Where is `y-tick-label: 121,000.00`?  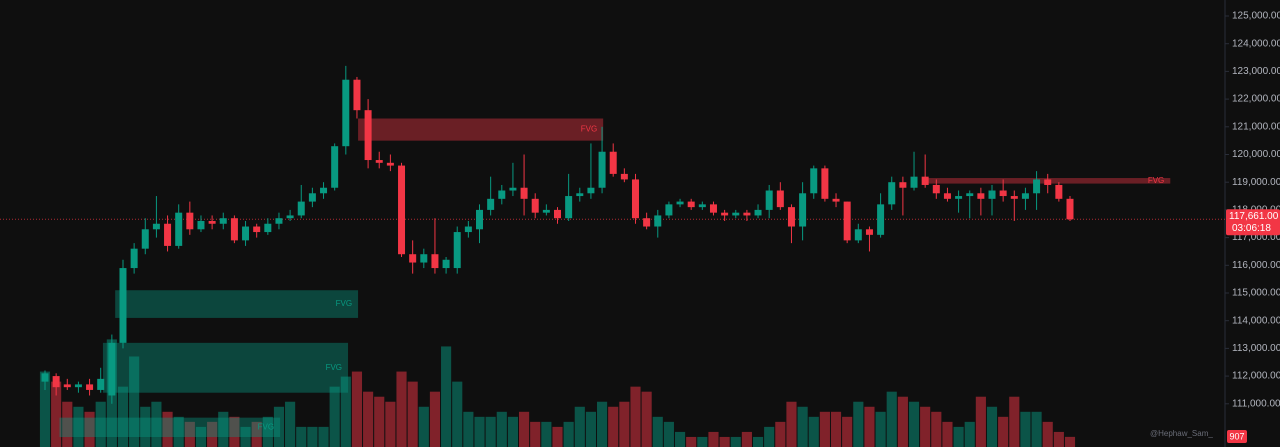
y-tick-label: 121,000.00 is located at coordinates (1256, 126).